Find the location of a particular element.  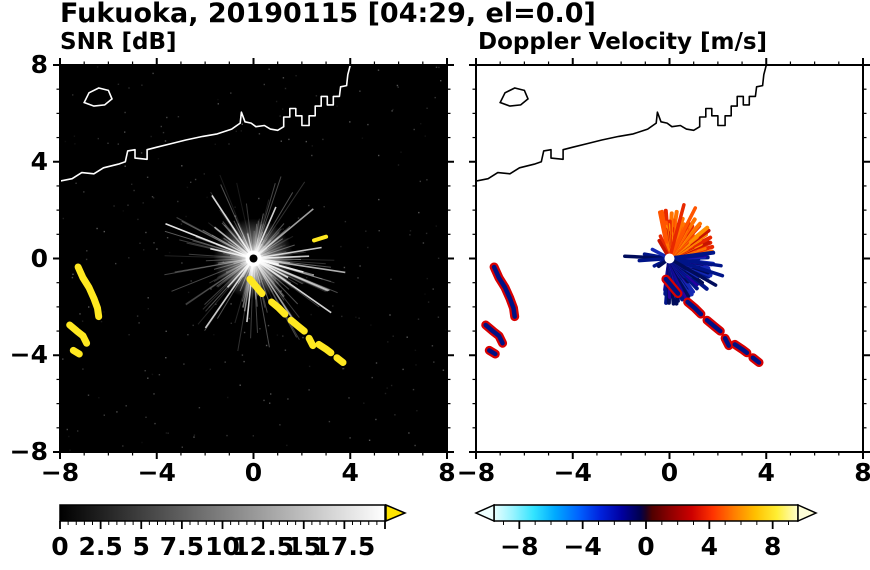

snr-colorbar-label: 7.5 is located at coordinates (182, 546).